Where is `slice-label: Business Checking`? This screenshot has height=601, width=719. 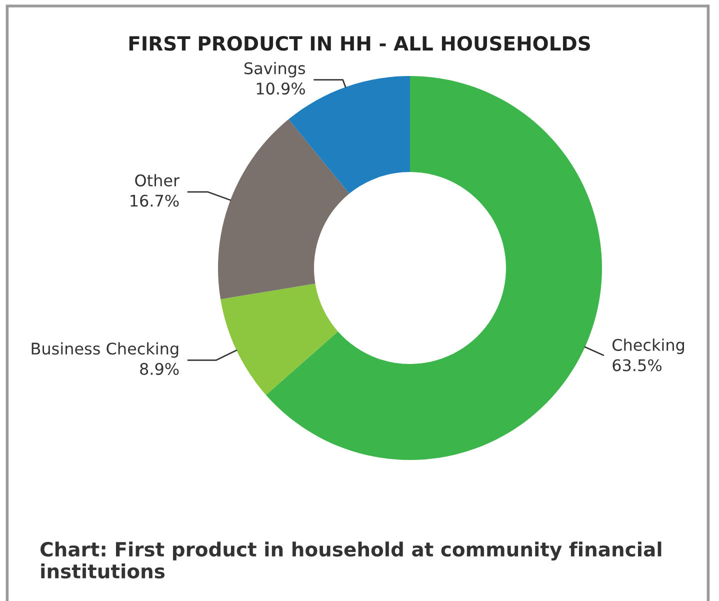 slice-label: Business Checking is located at coordinates (105, 350).